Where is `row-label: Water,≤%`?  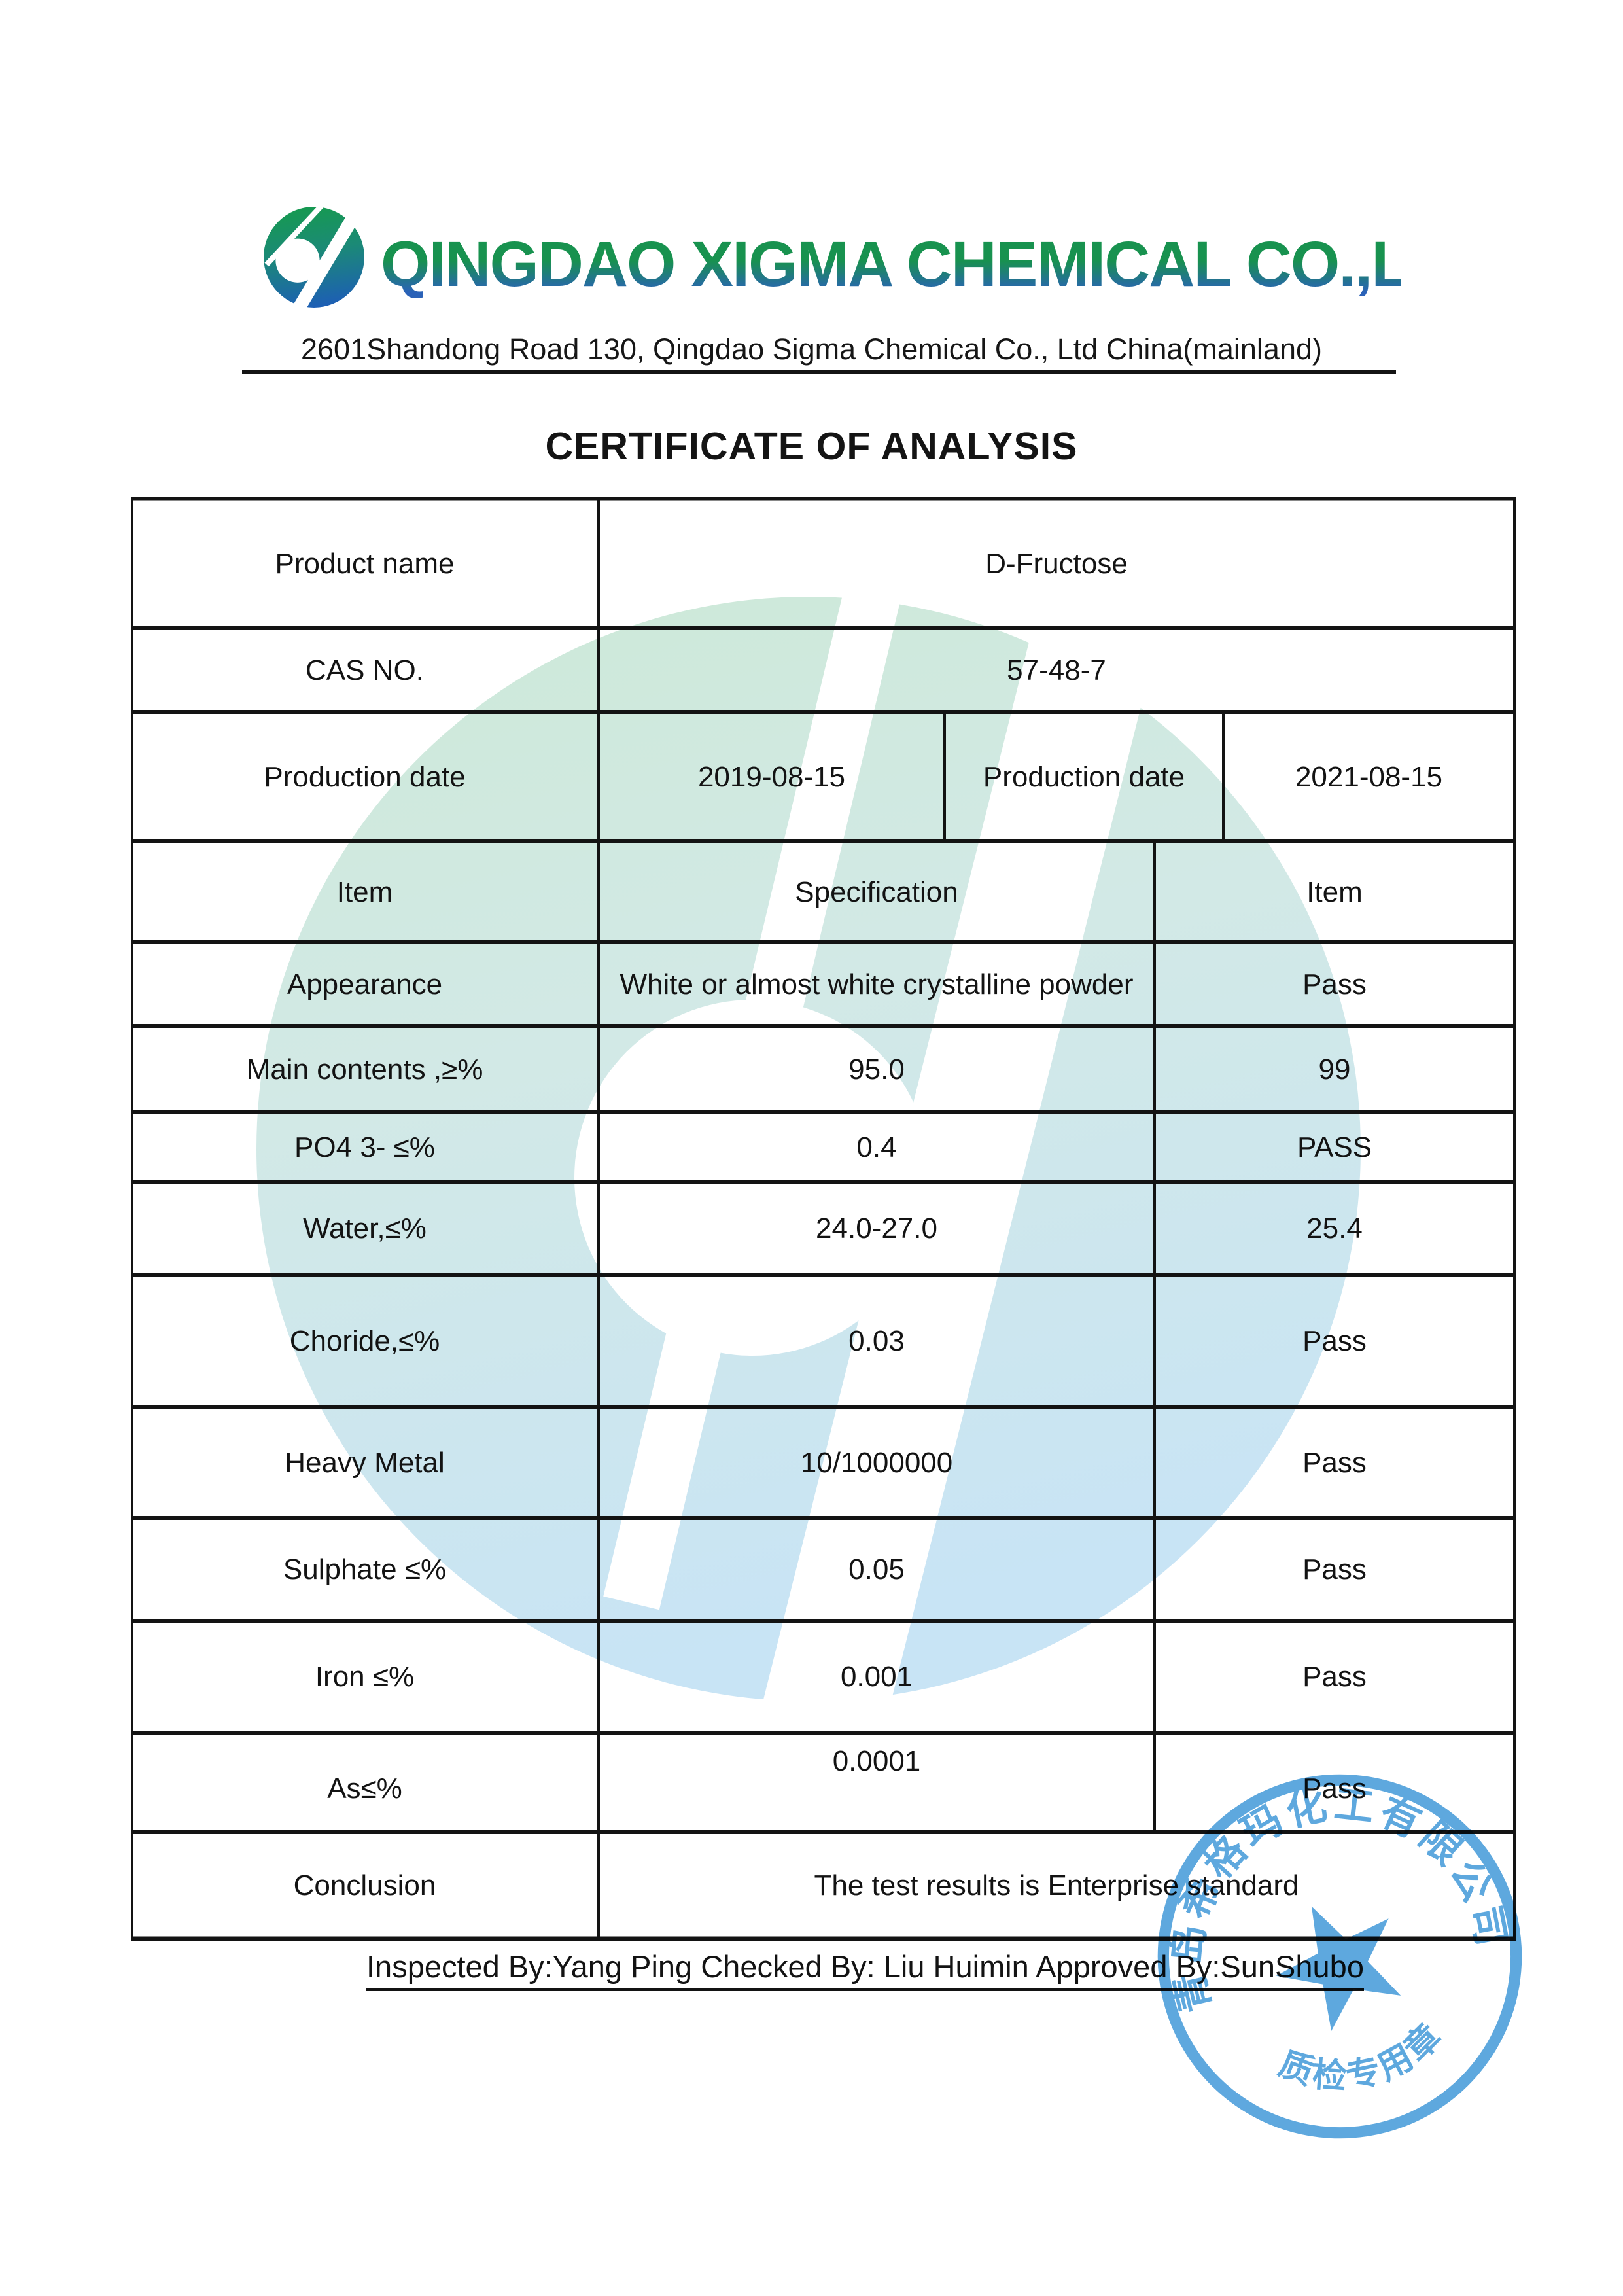 row-label: Water,≤% is located at coordinates (365, 1228).